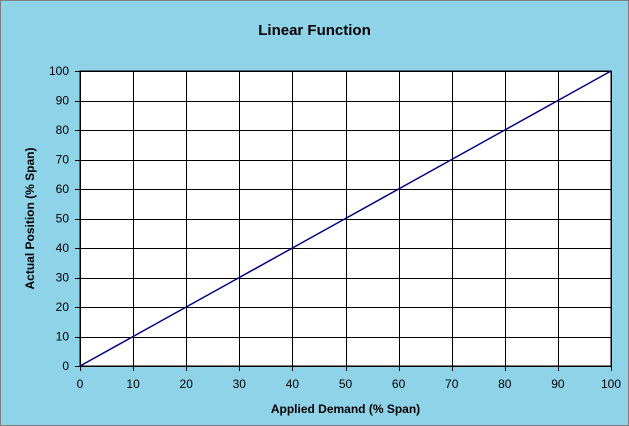 This screenshot has height=426, width=629. I want to click on x-tick-label: 70, so click(452, 384).